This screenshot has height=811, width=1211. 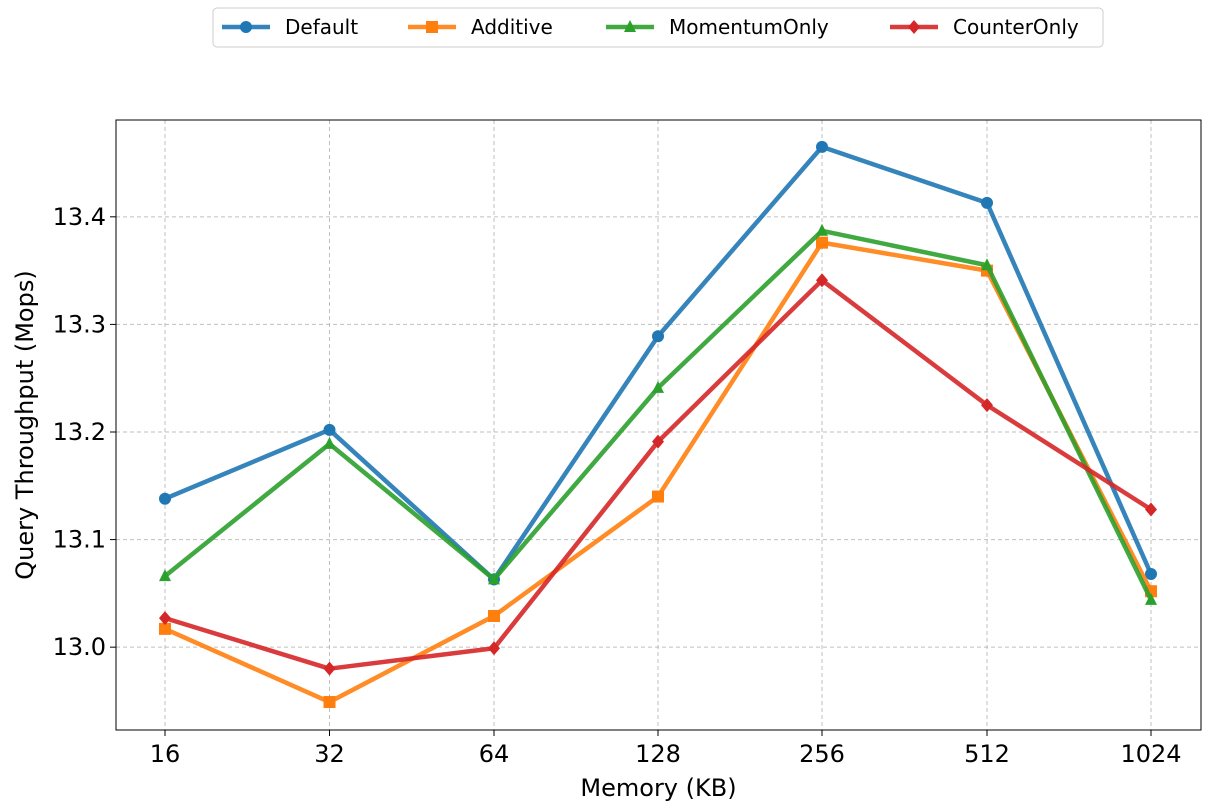 What do you see at coordinates (79, 217) in the screenshot?
I see `y-tick-label: 13.4` at bounding box center [79, 217].